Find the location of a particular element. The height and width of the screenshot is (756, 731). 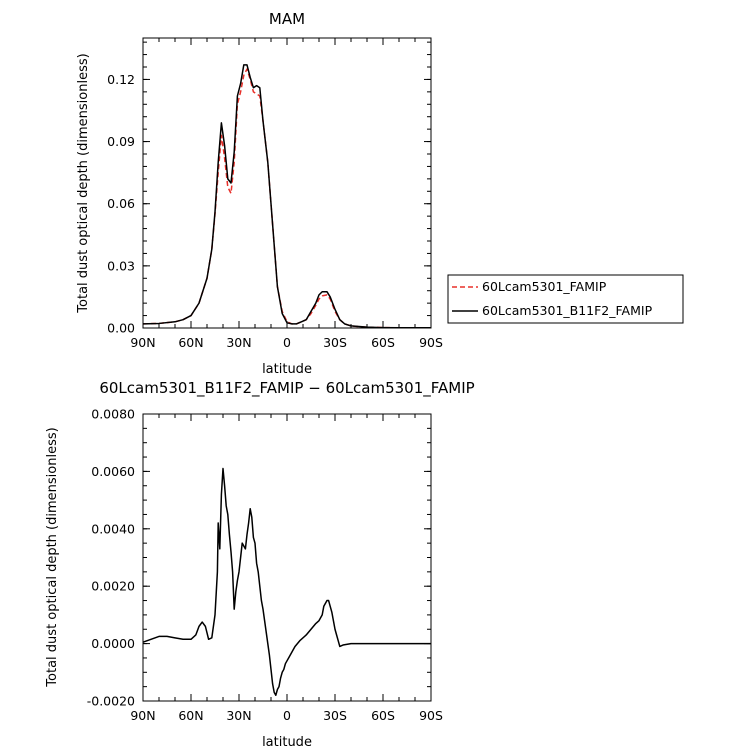

y-tick-label: 0.09 is located at coordinates (121, 141).